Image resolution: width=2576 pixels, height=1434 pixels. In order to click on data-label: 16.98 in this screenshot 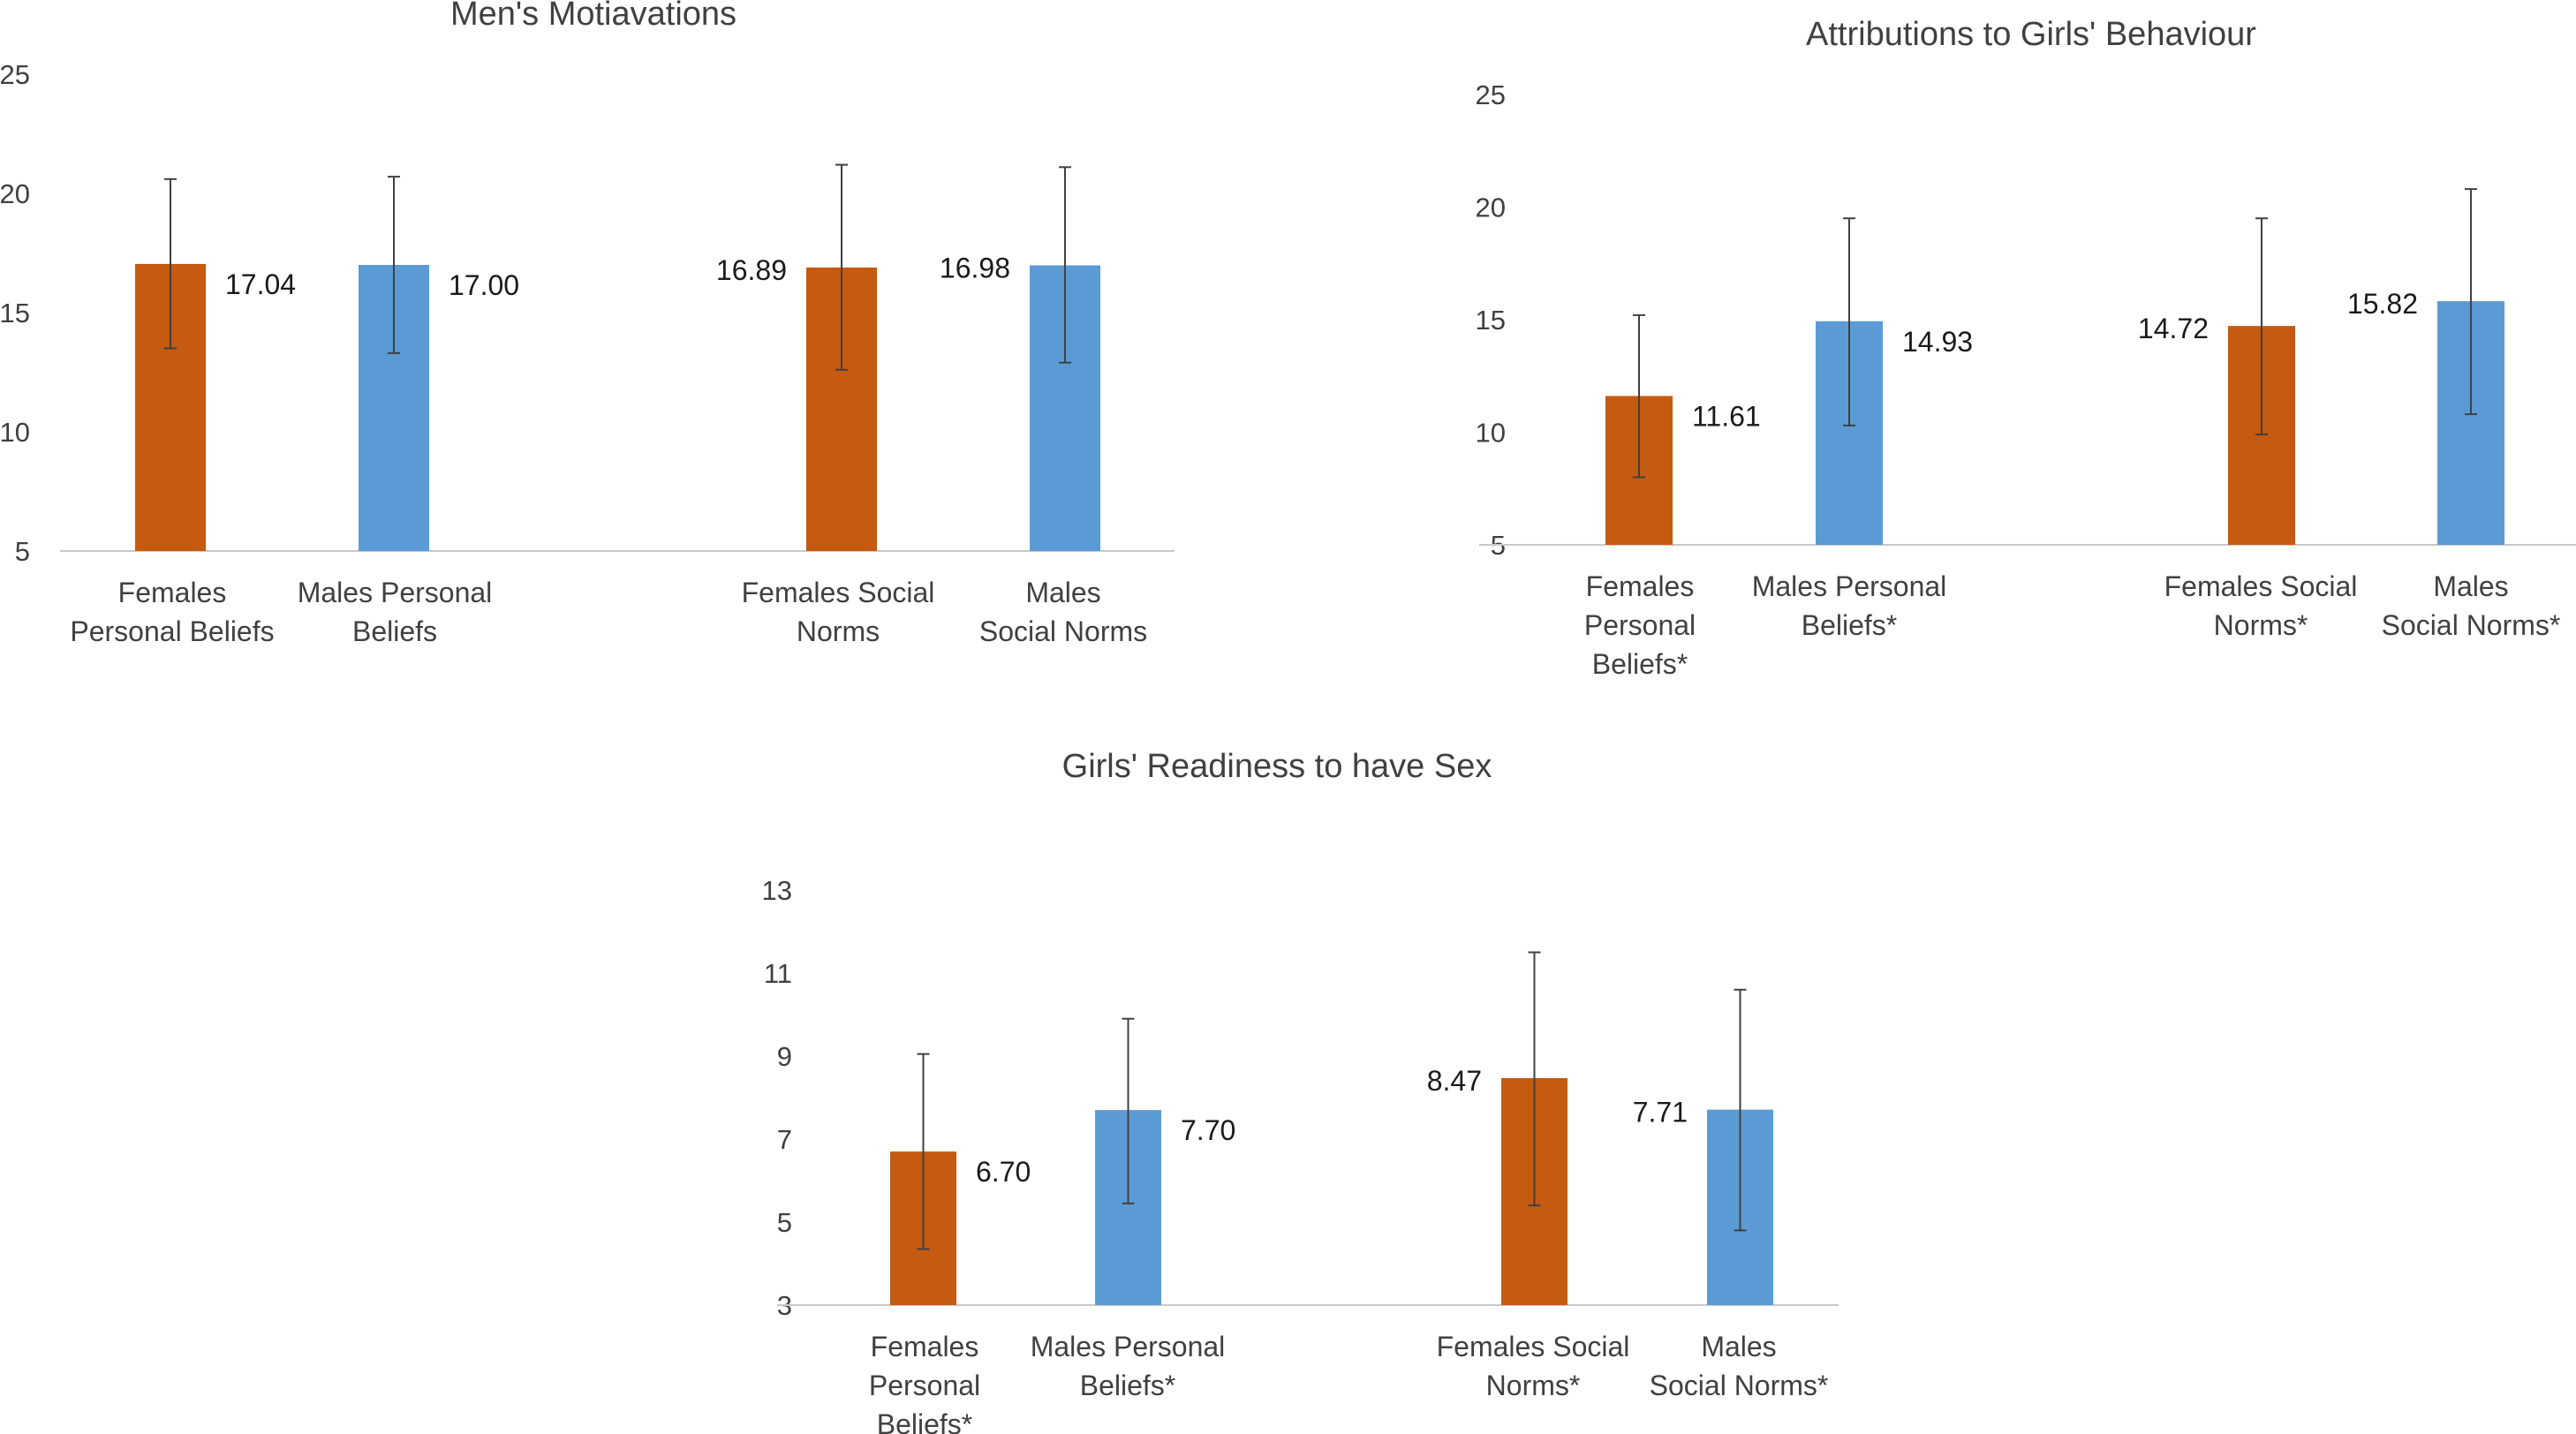, I will do `click(975, 268)`.